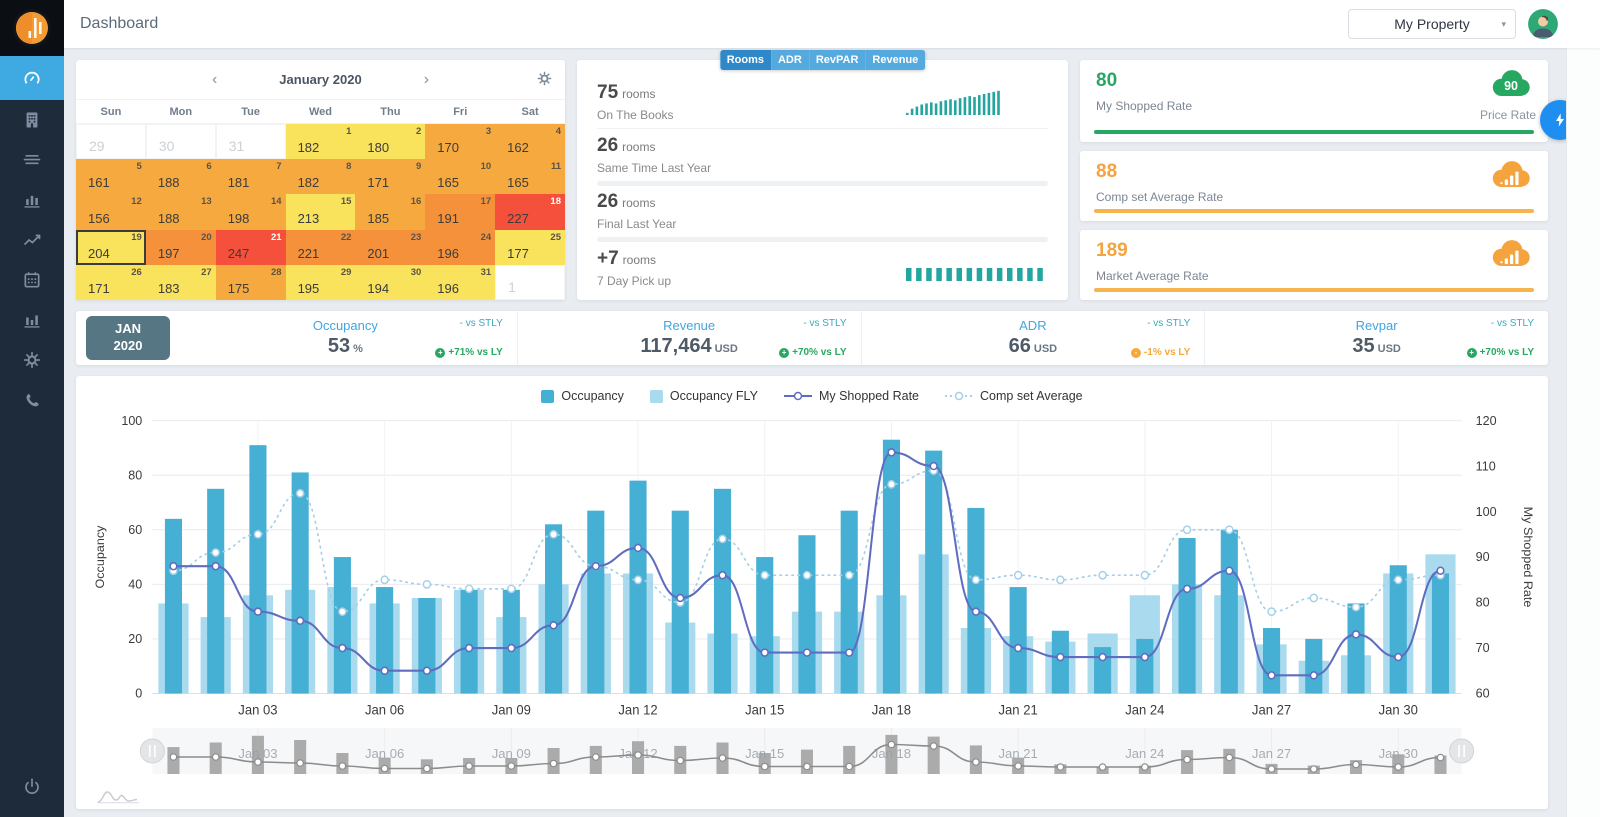 This screenshot has height=817, width=1600. I want to click on sidebar-item-calendar, so click(32, 280).